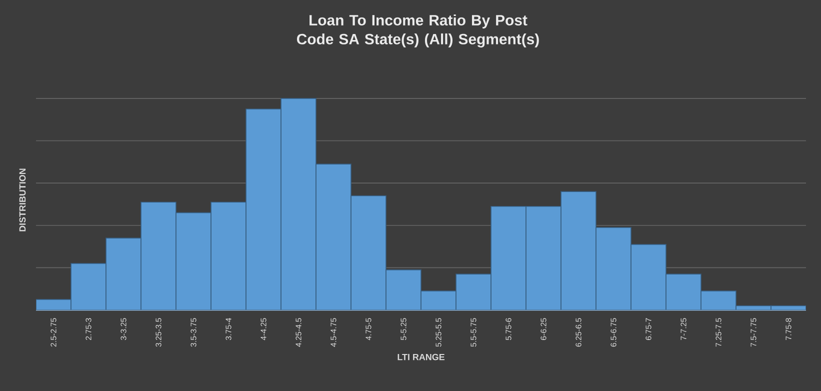  Describe the element at coordinates (22, 200) in the screenshot. I see `y-axis-title: DISTRIBUTION` at that location.